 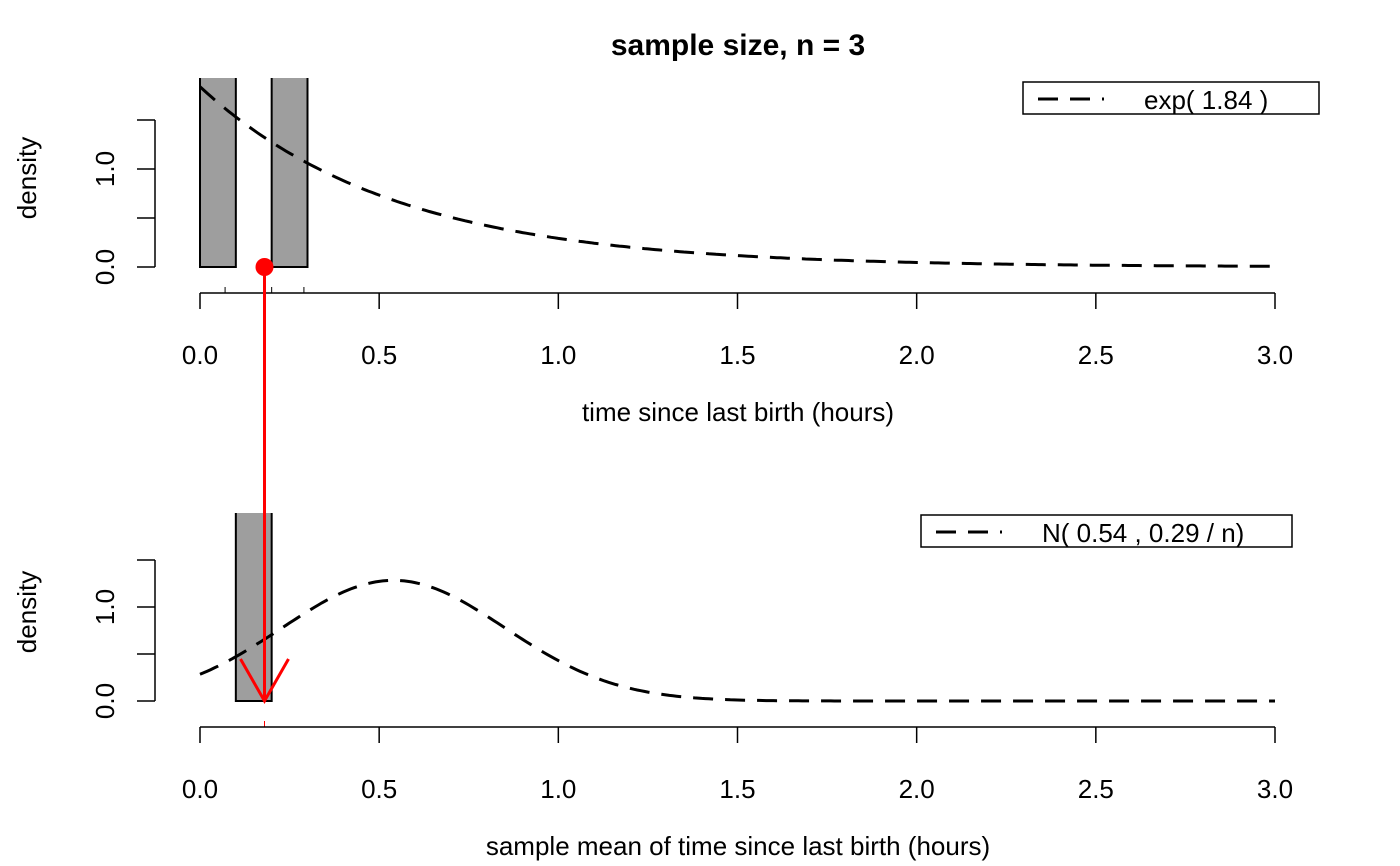 I want to click on top-rug, so click(x=264, y=290).